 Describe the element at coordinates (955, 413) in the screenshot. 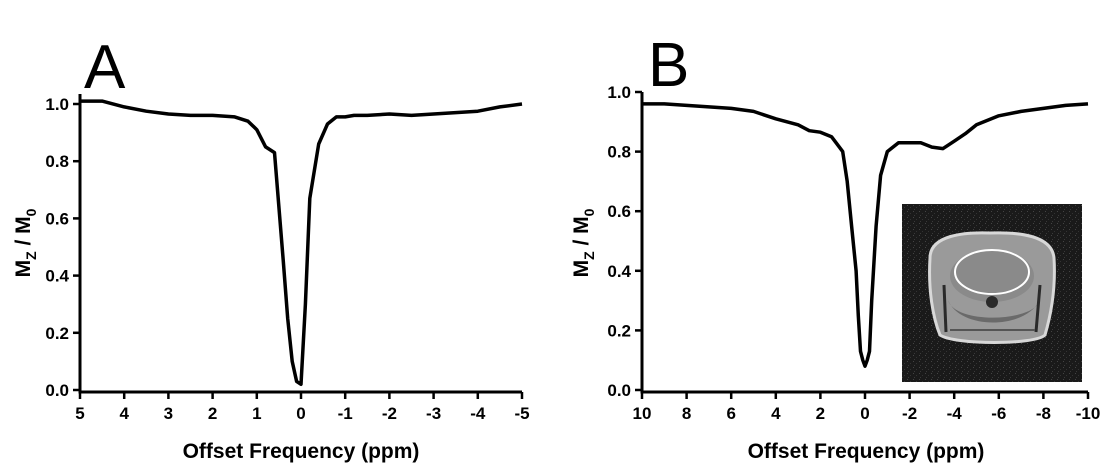

I see `panel-b-x-tick-label: -4` at that location.